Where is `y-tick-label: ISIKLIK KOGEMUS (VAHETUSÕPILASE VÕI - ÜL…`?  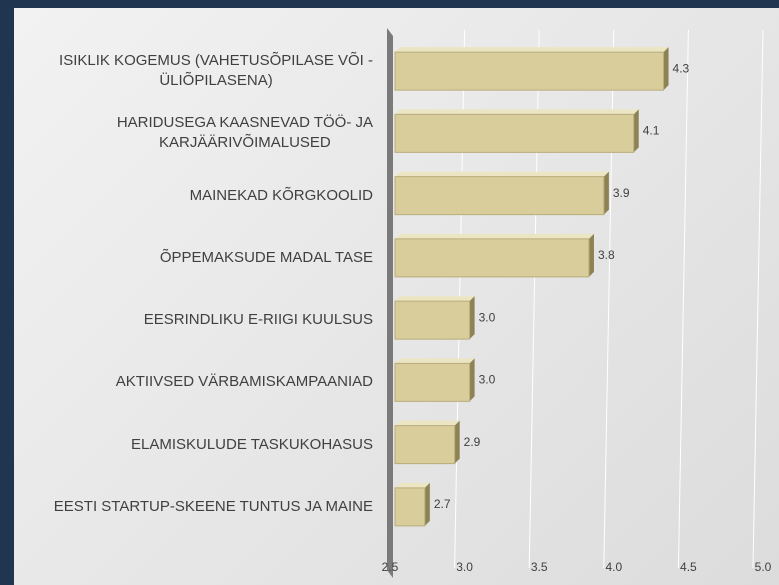 y-tick-label: ISIKLIK KOGEMUS (VAHETUSÕPILASE VÕI - ÜL… is located at coordinates (216, 71).